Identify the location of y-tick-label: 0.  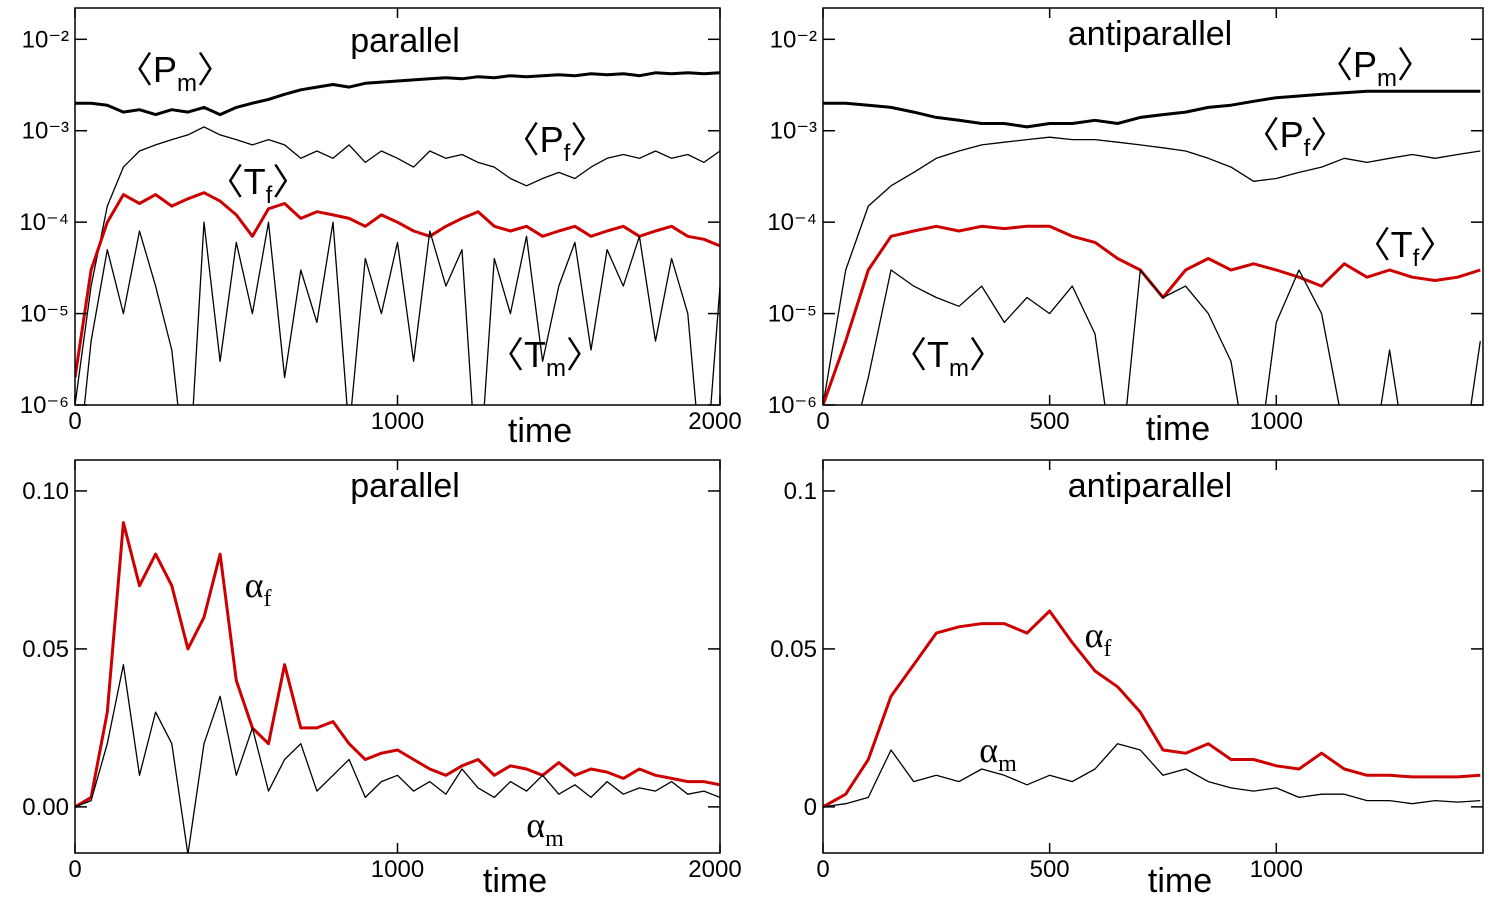
(810, 807).